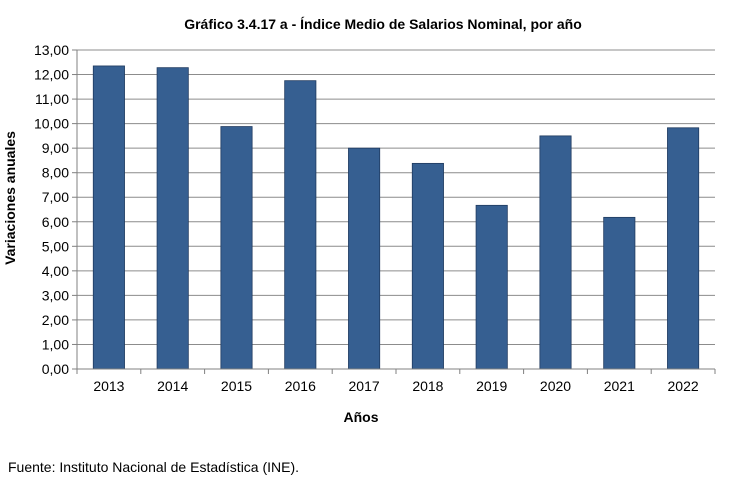 The height and width of the screenshot is (484, 736). I want to click on y-axis-title: Variaciones anuales, so click(10, 198).